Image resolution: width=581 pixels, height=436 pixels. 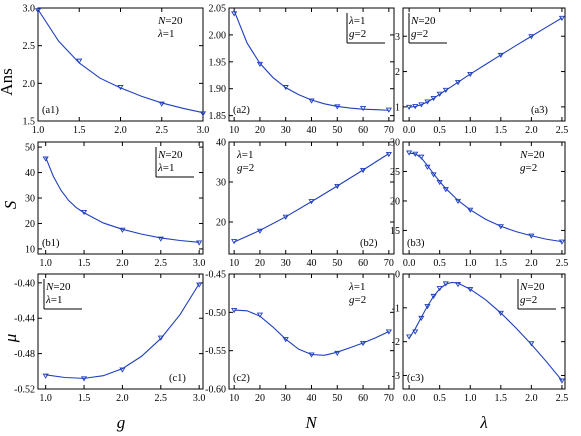 I want to click on y-tick-label: 1.85, so click(x=218, y=116).